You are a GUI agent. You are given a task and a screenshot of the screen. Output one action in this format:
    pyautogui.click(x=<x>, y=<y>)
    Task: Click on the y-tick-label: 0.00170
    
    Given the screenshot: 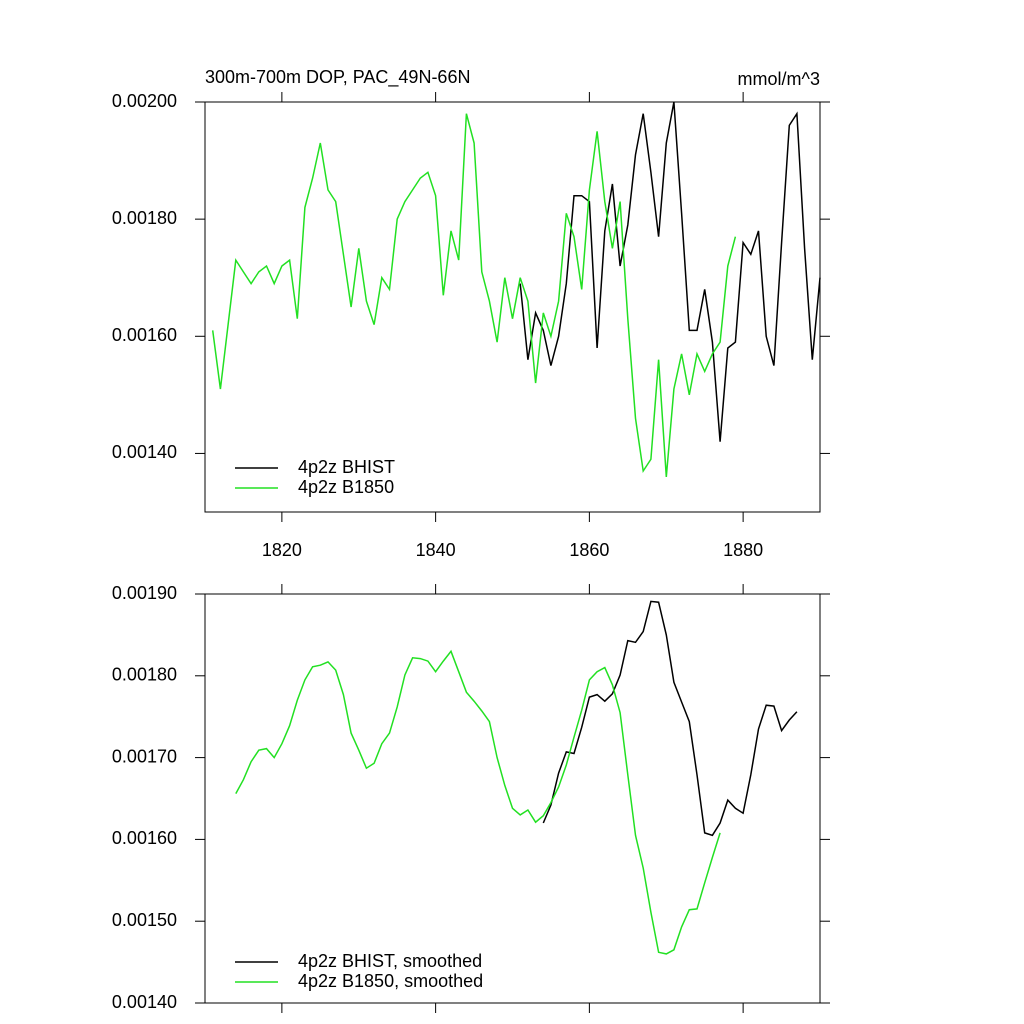 What is the action you would take?
    pyautogui.click(x=144, y=756)
    